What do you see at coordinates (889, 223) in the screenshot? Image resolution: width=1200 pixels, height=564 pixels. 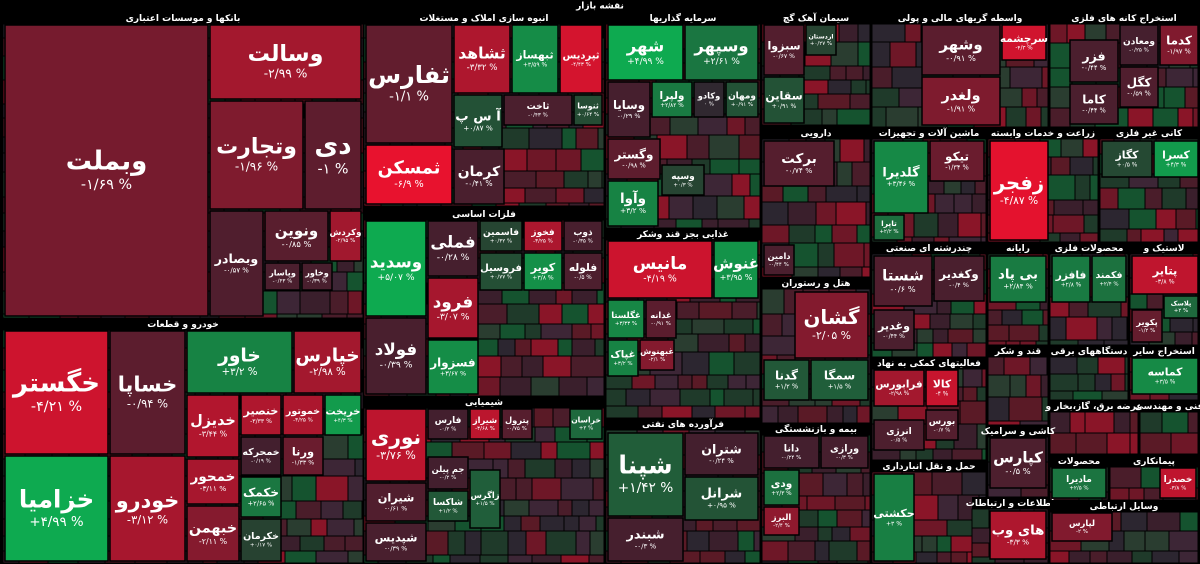 I see `stock-name: تاپرا` at bounding box center [889, 223].